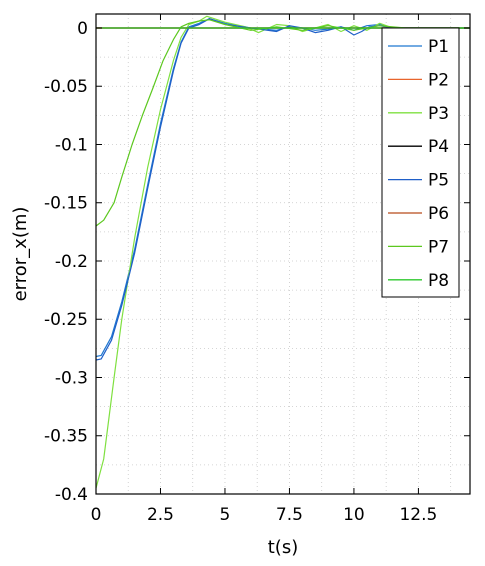 This screenshot has width=485, height=566. Describe the element at coordinates (71, 378) in the screenshot. I see `y-tick-label: -0.3` at that location.